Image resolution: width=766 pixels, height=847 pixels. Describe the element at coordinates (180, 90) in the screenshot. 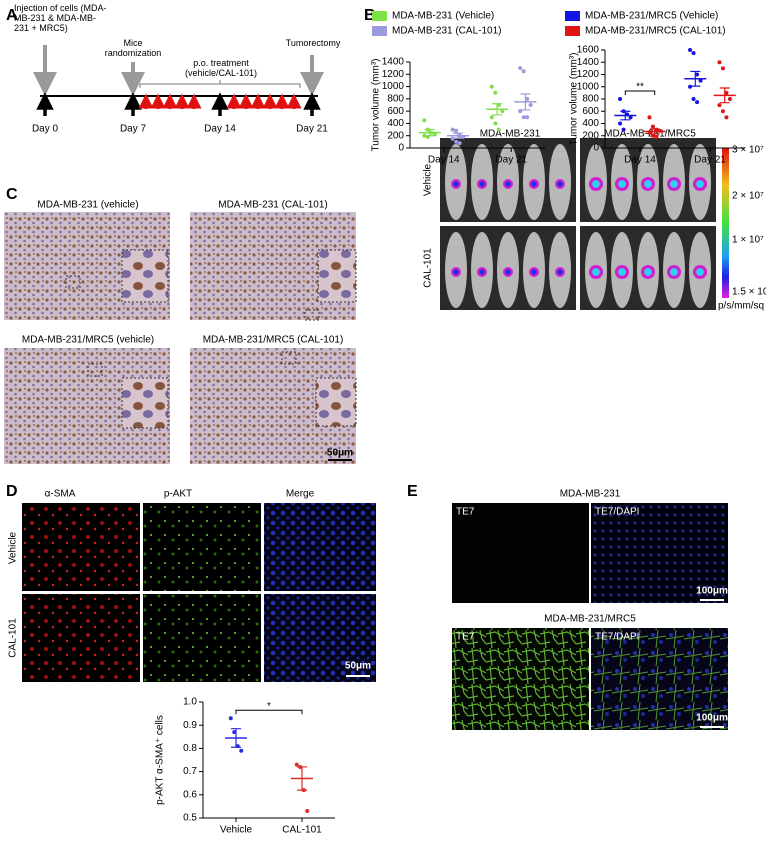

I see `timeline: Day 0 Day 7 Day 14 Day 21` at that location.